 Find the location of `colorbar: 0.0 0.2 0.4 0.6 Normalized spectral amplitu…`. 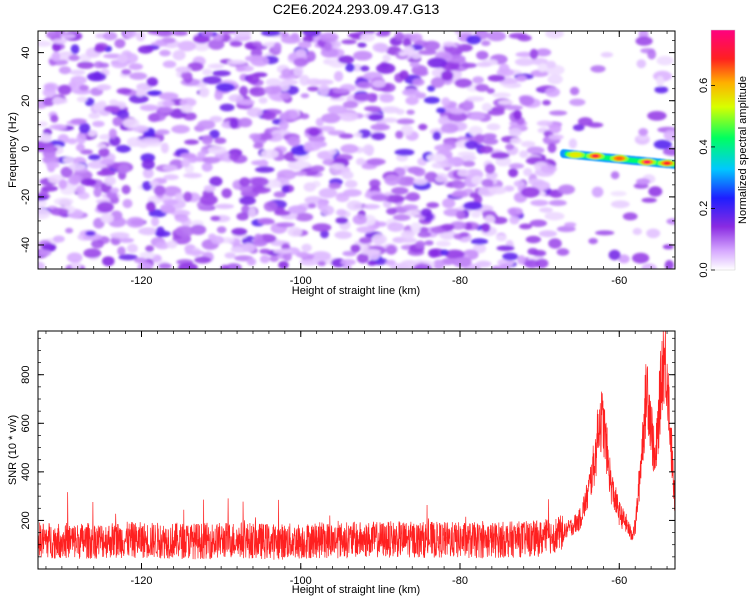

colorbar: 0.0 0.2 0.4 0.6 Normalized spectral amplitu… is located at coordinates (723, 153).